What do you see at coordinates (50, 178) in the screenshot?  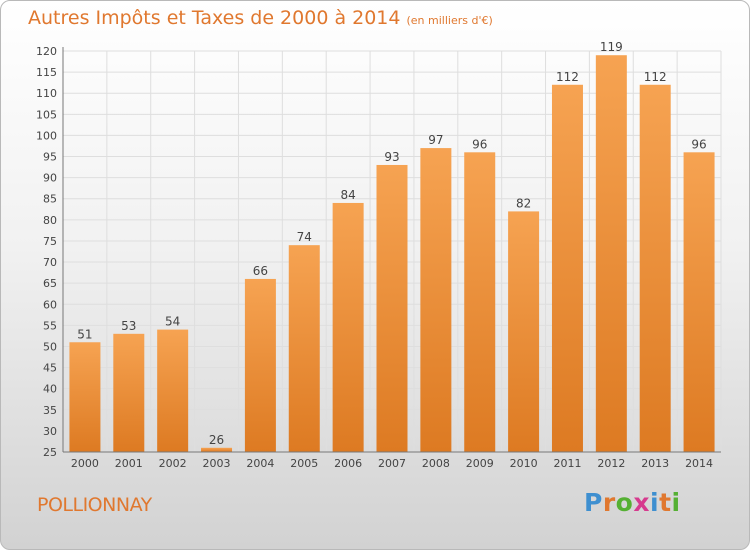 I see `y-tick-label: 90` at bounding box center [50, 178].